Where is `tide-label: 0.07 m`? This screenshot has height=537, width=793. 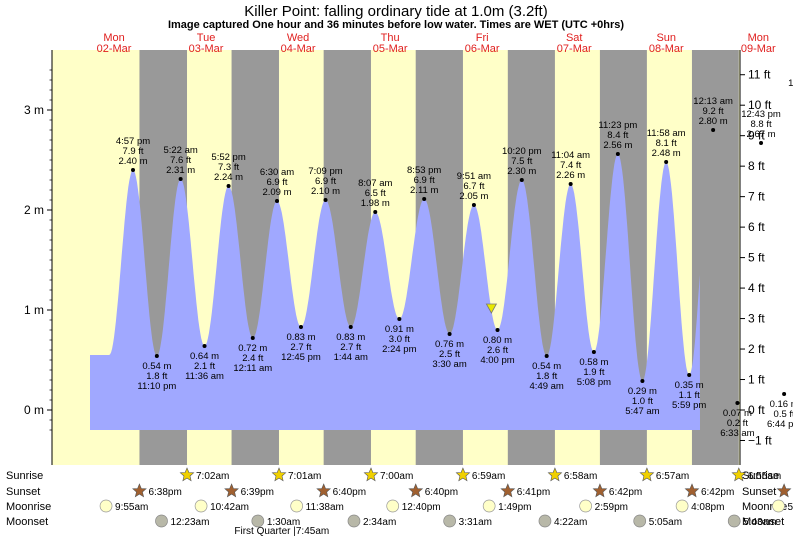
tide-label: 0.07 m is located at coordinates (737, 413).